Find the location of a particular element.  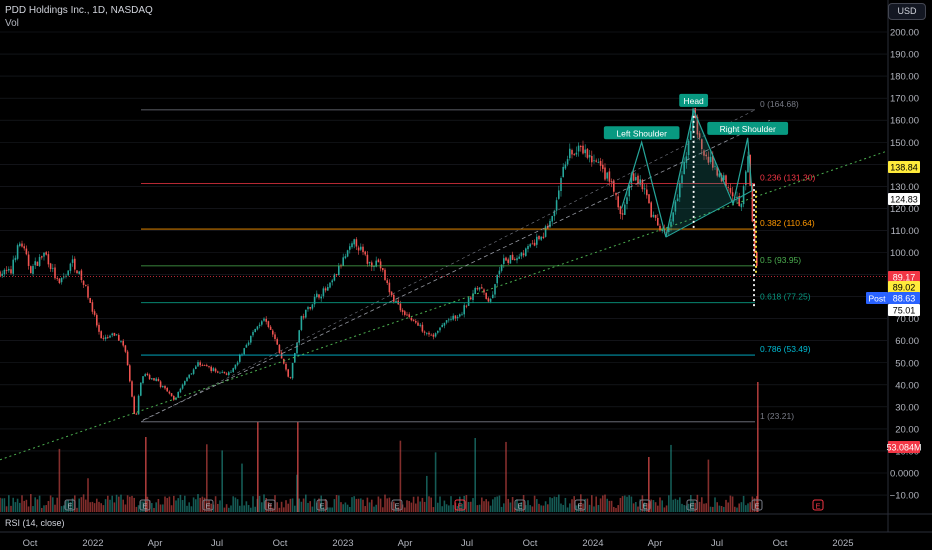

symbol-title: PDD Holdings Inc., 1D, NASDAQ is located at coordinates (79, 10).